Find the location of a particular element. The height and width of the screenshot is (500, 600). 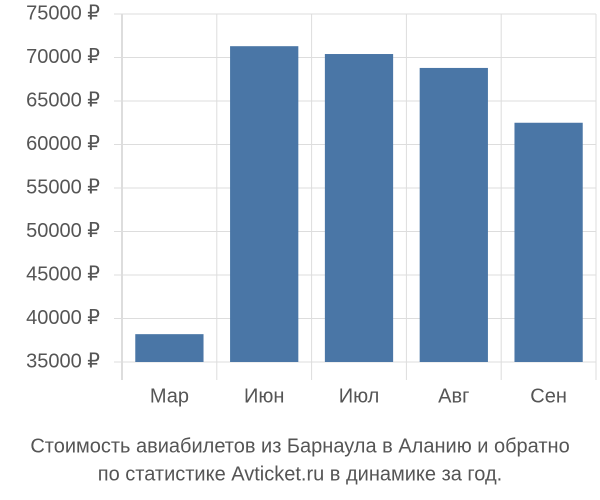

y-tick-label: 65000 ₽ is located at coordinates (63, 100).